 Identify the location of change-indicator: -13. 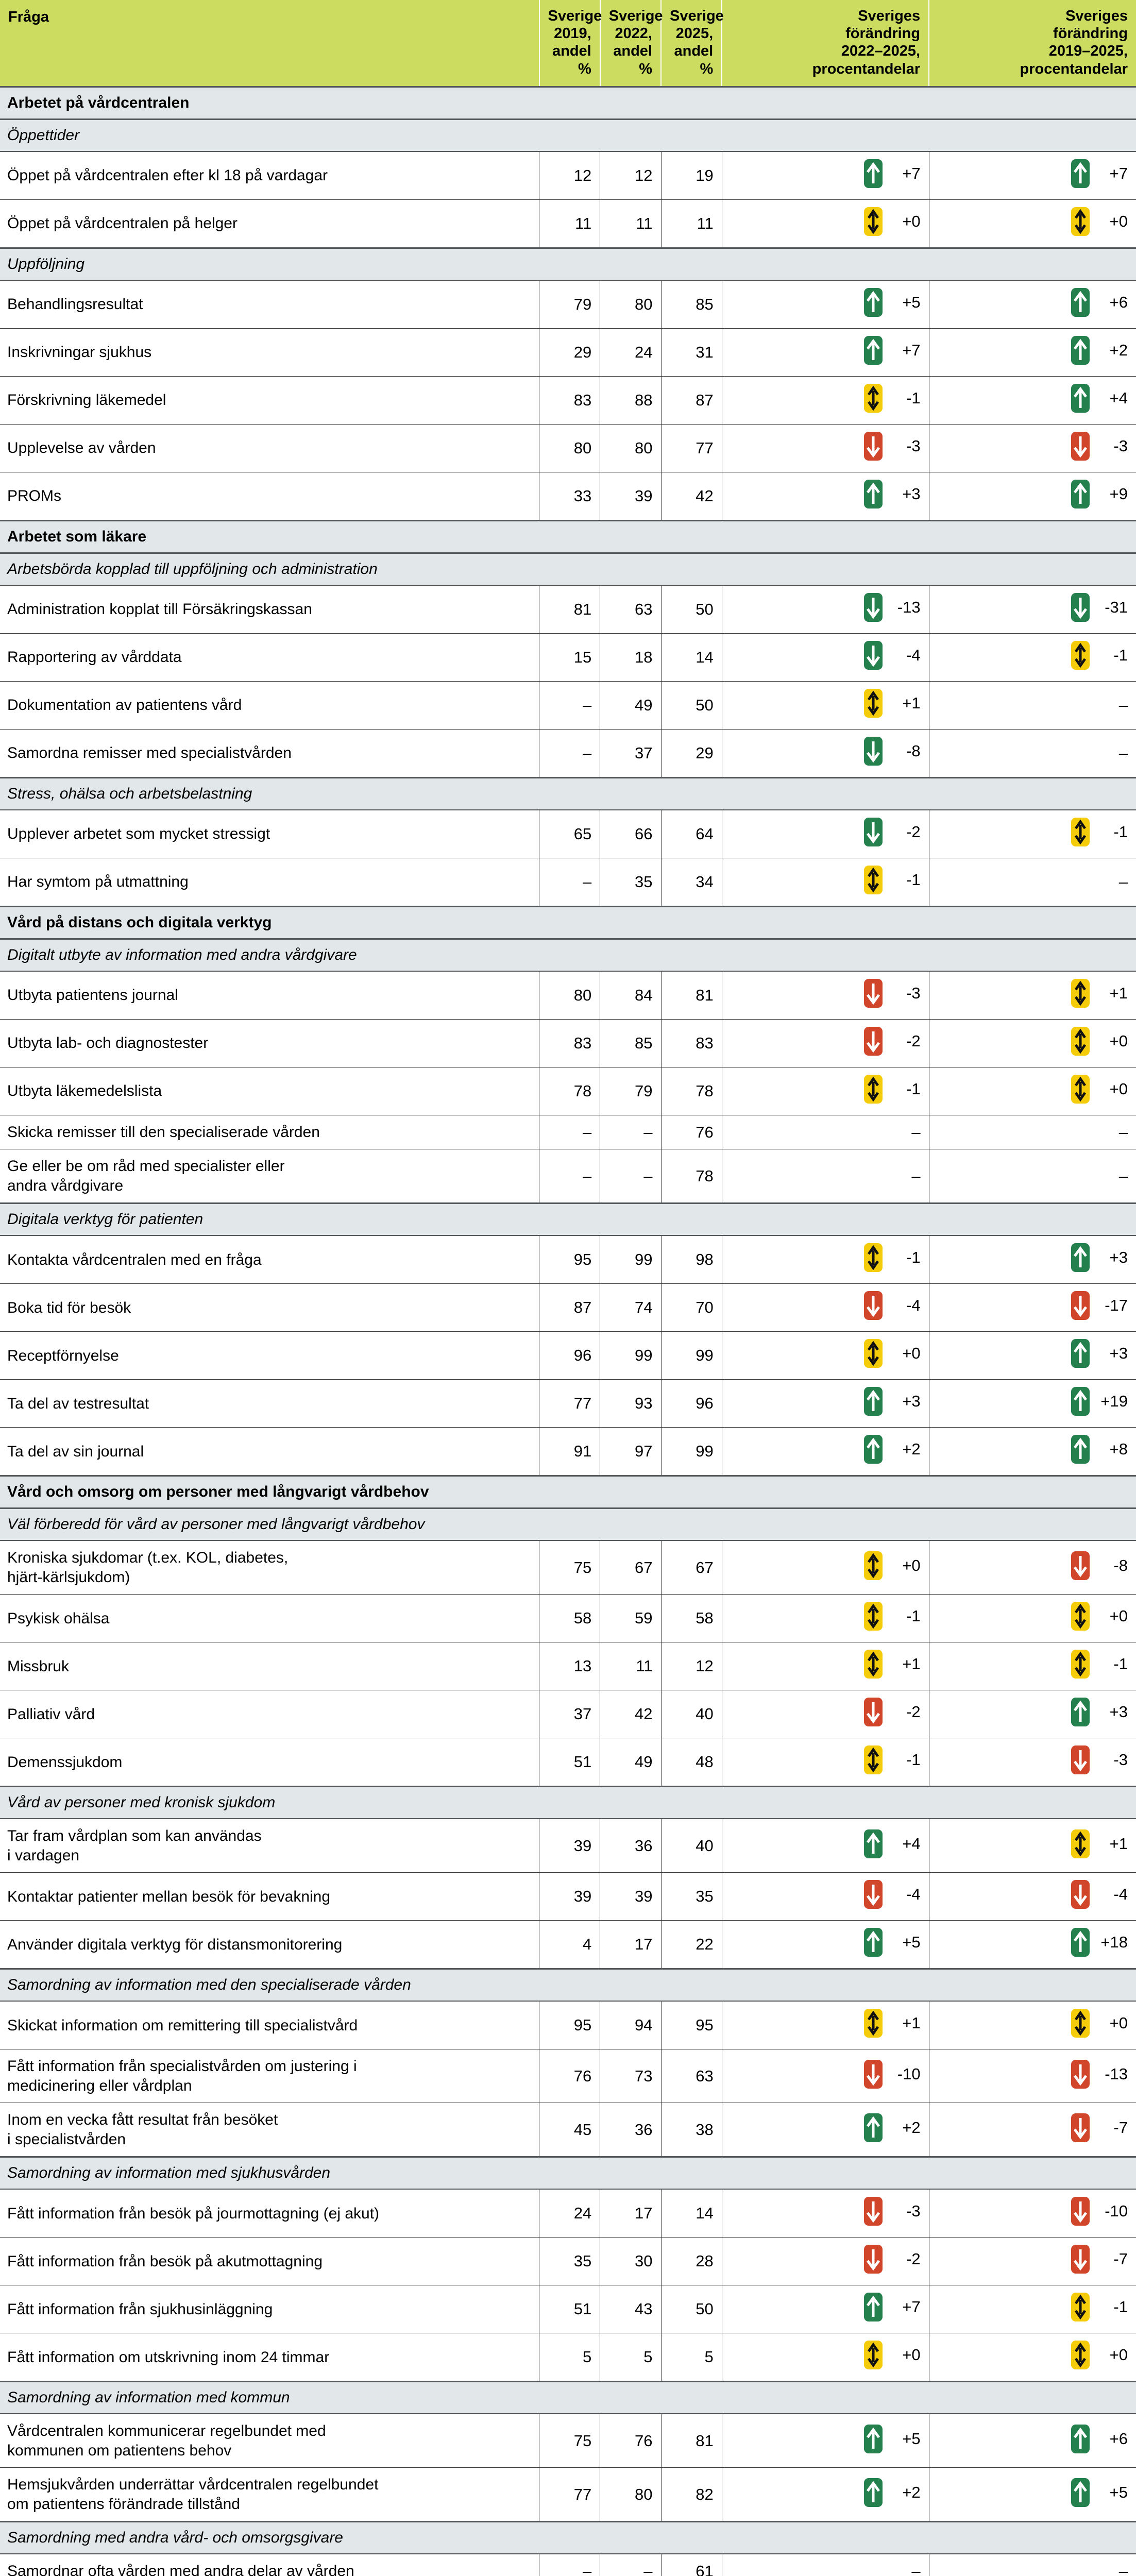
(892, 607).